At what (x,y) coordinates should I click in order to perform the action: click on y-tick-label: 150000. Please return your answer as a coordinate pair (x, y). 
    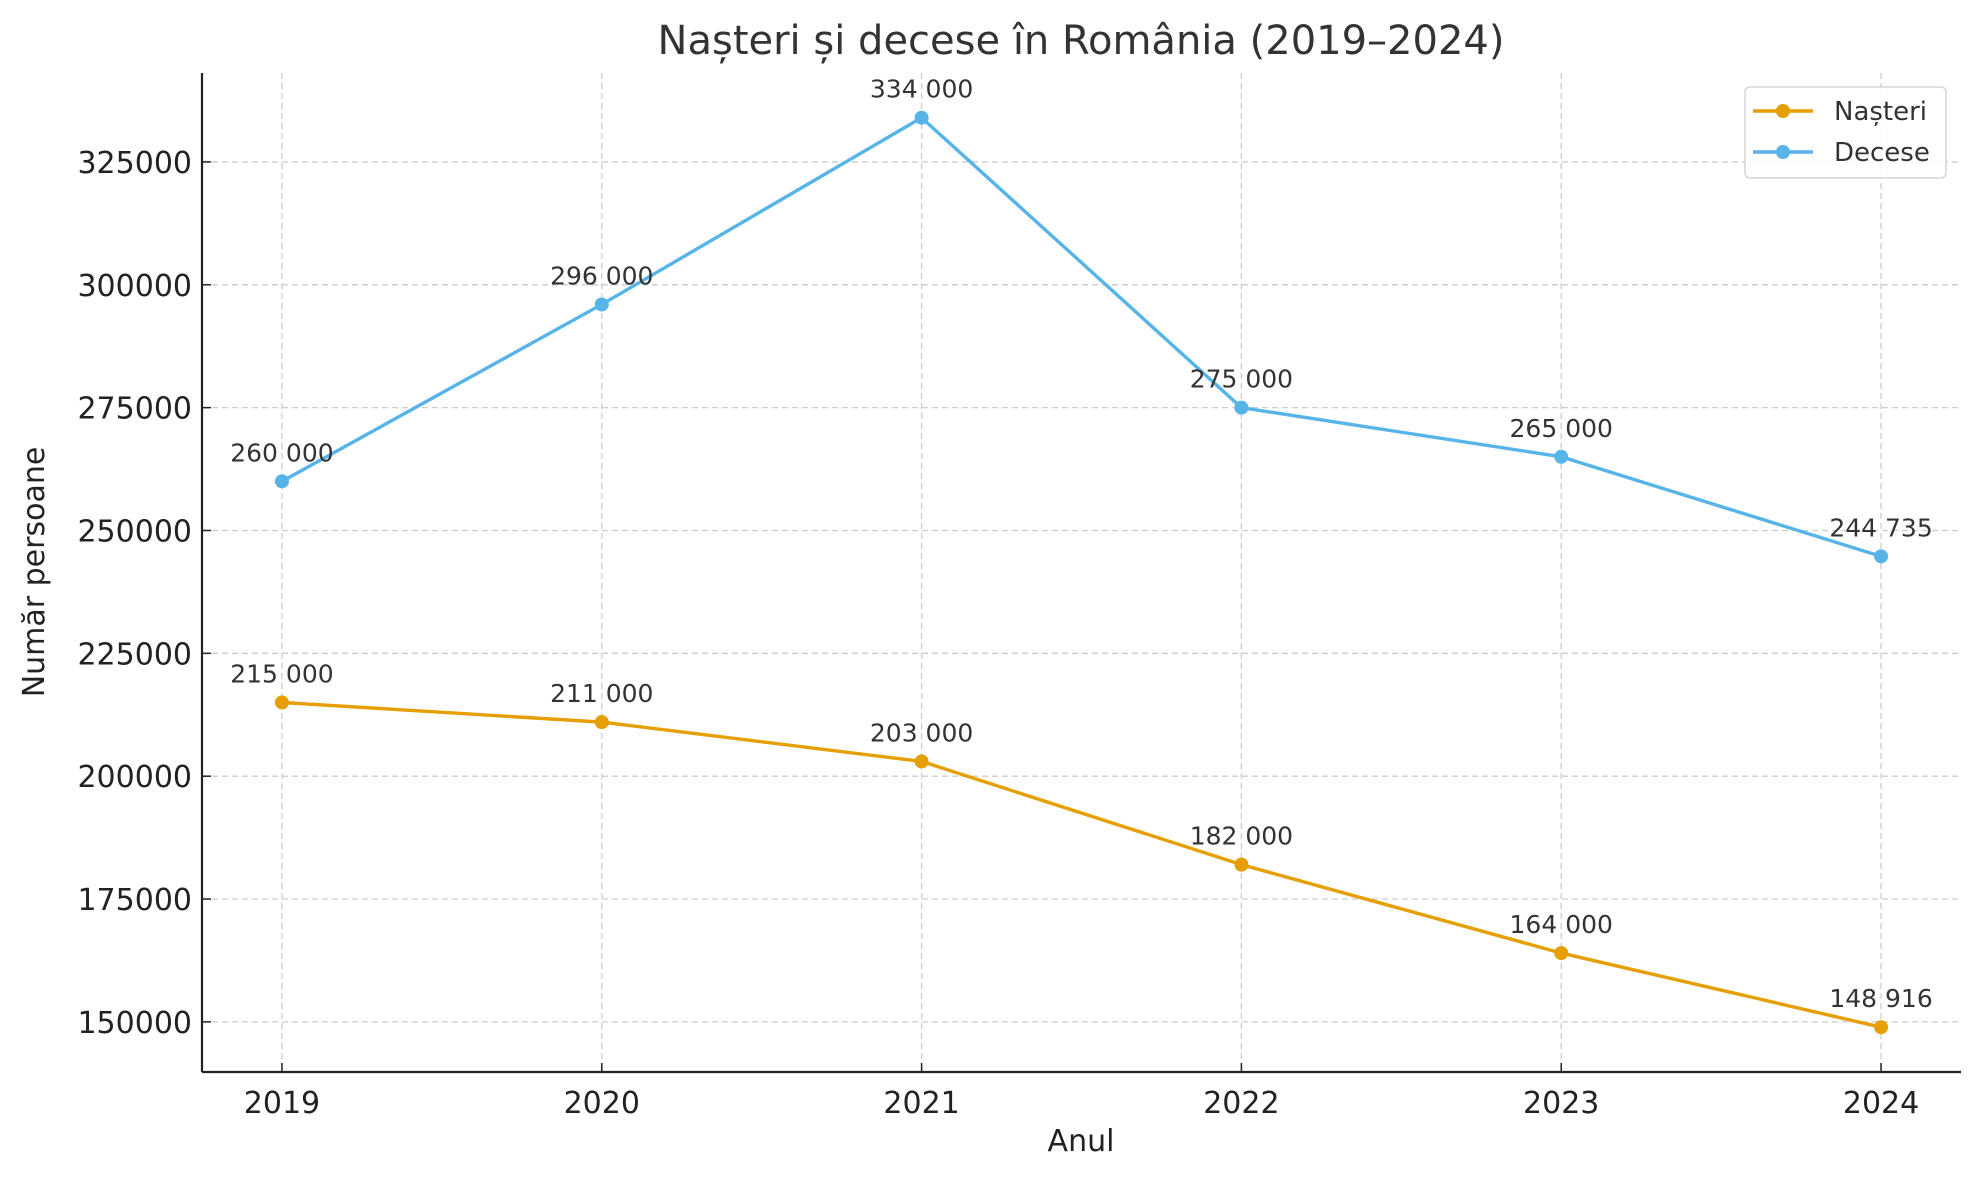
    Looking at the image, I should click on (134, 1023).